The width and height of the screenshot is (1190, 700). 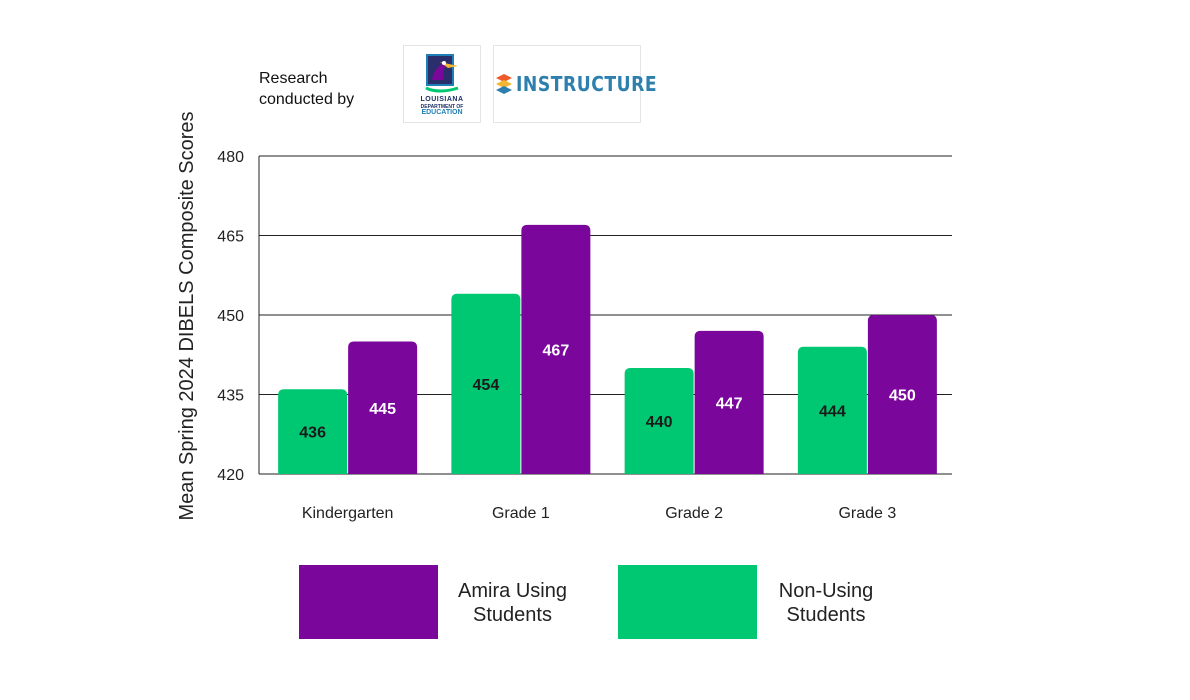 I want to click on data-label-non-using: 440, so click(x=659, y=422).